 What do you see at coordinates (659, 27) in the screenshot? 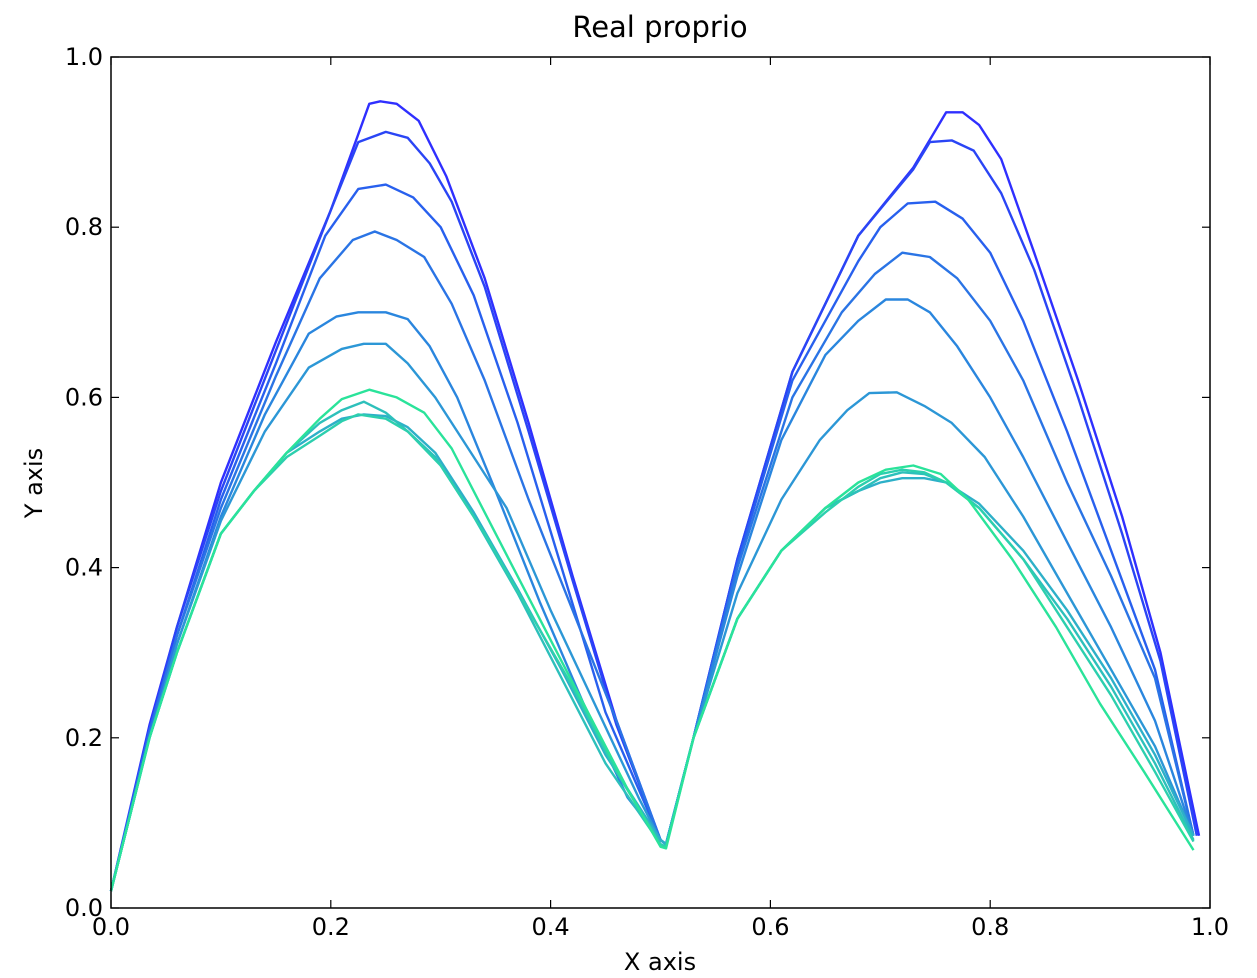
I see `chart-title: Real proprio` at bounding box center [659, 27].